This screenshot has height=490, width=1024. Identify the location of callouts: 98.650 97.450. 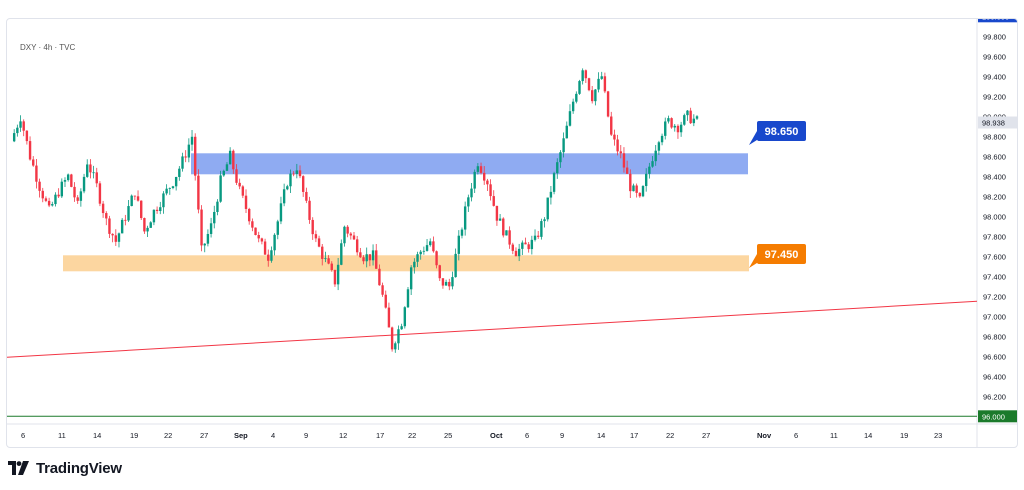
(777, 194).